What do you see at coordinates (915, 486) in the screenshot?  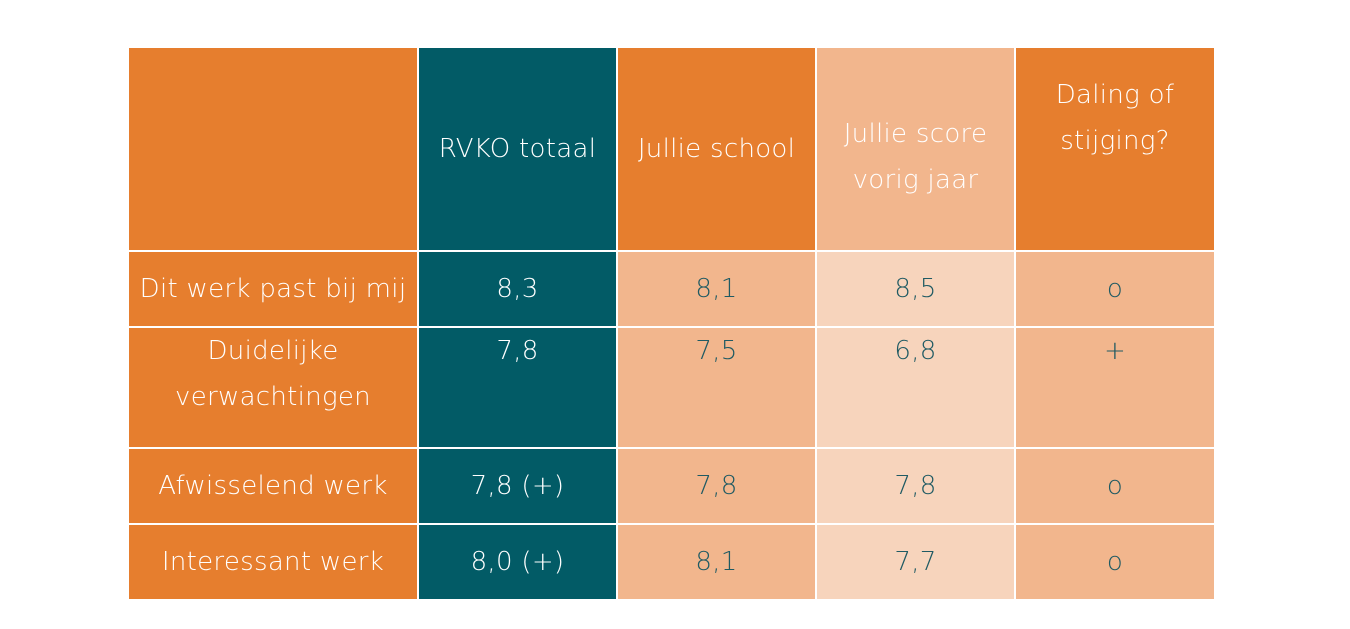 I see `cell-previous: 7,8` at bounding box center [915, 486].